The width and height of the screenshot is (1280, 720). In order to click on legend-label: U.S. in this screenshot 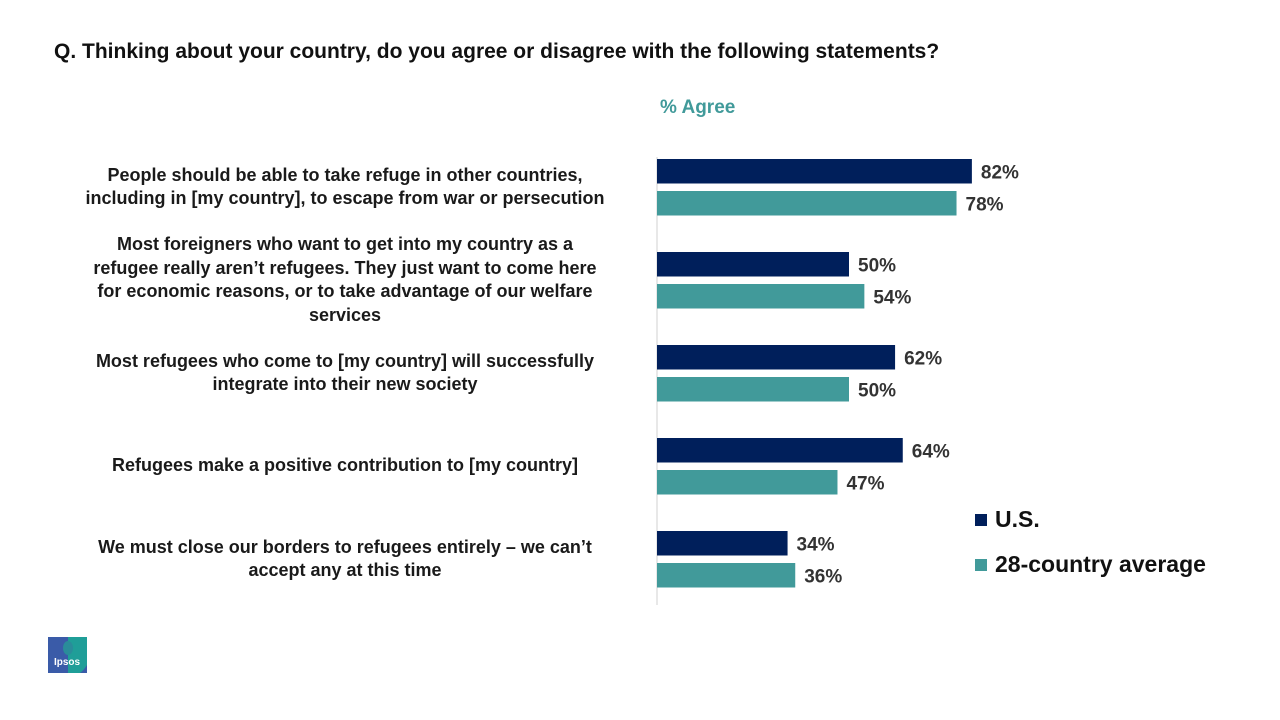, I will do `click(1017, 519)`.